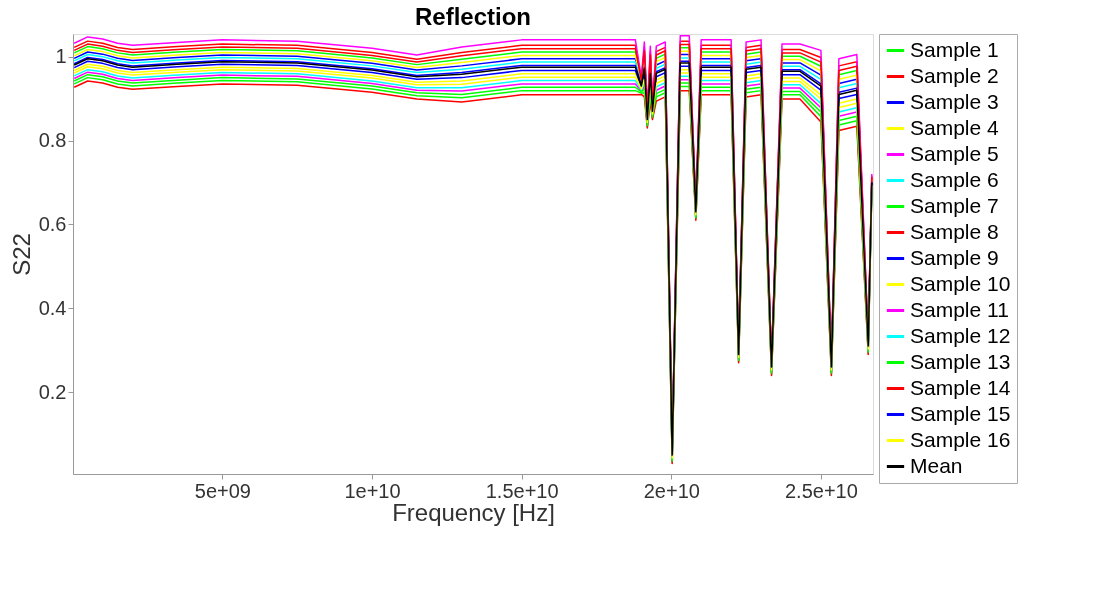  I want to click on y-tick-label: 0.2, so click(52, 391).